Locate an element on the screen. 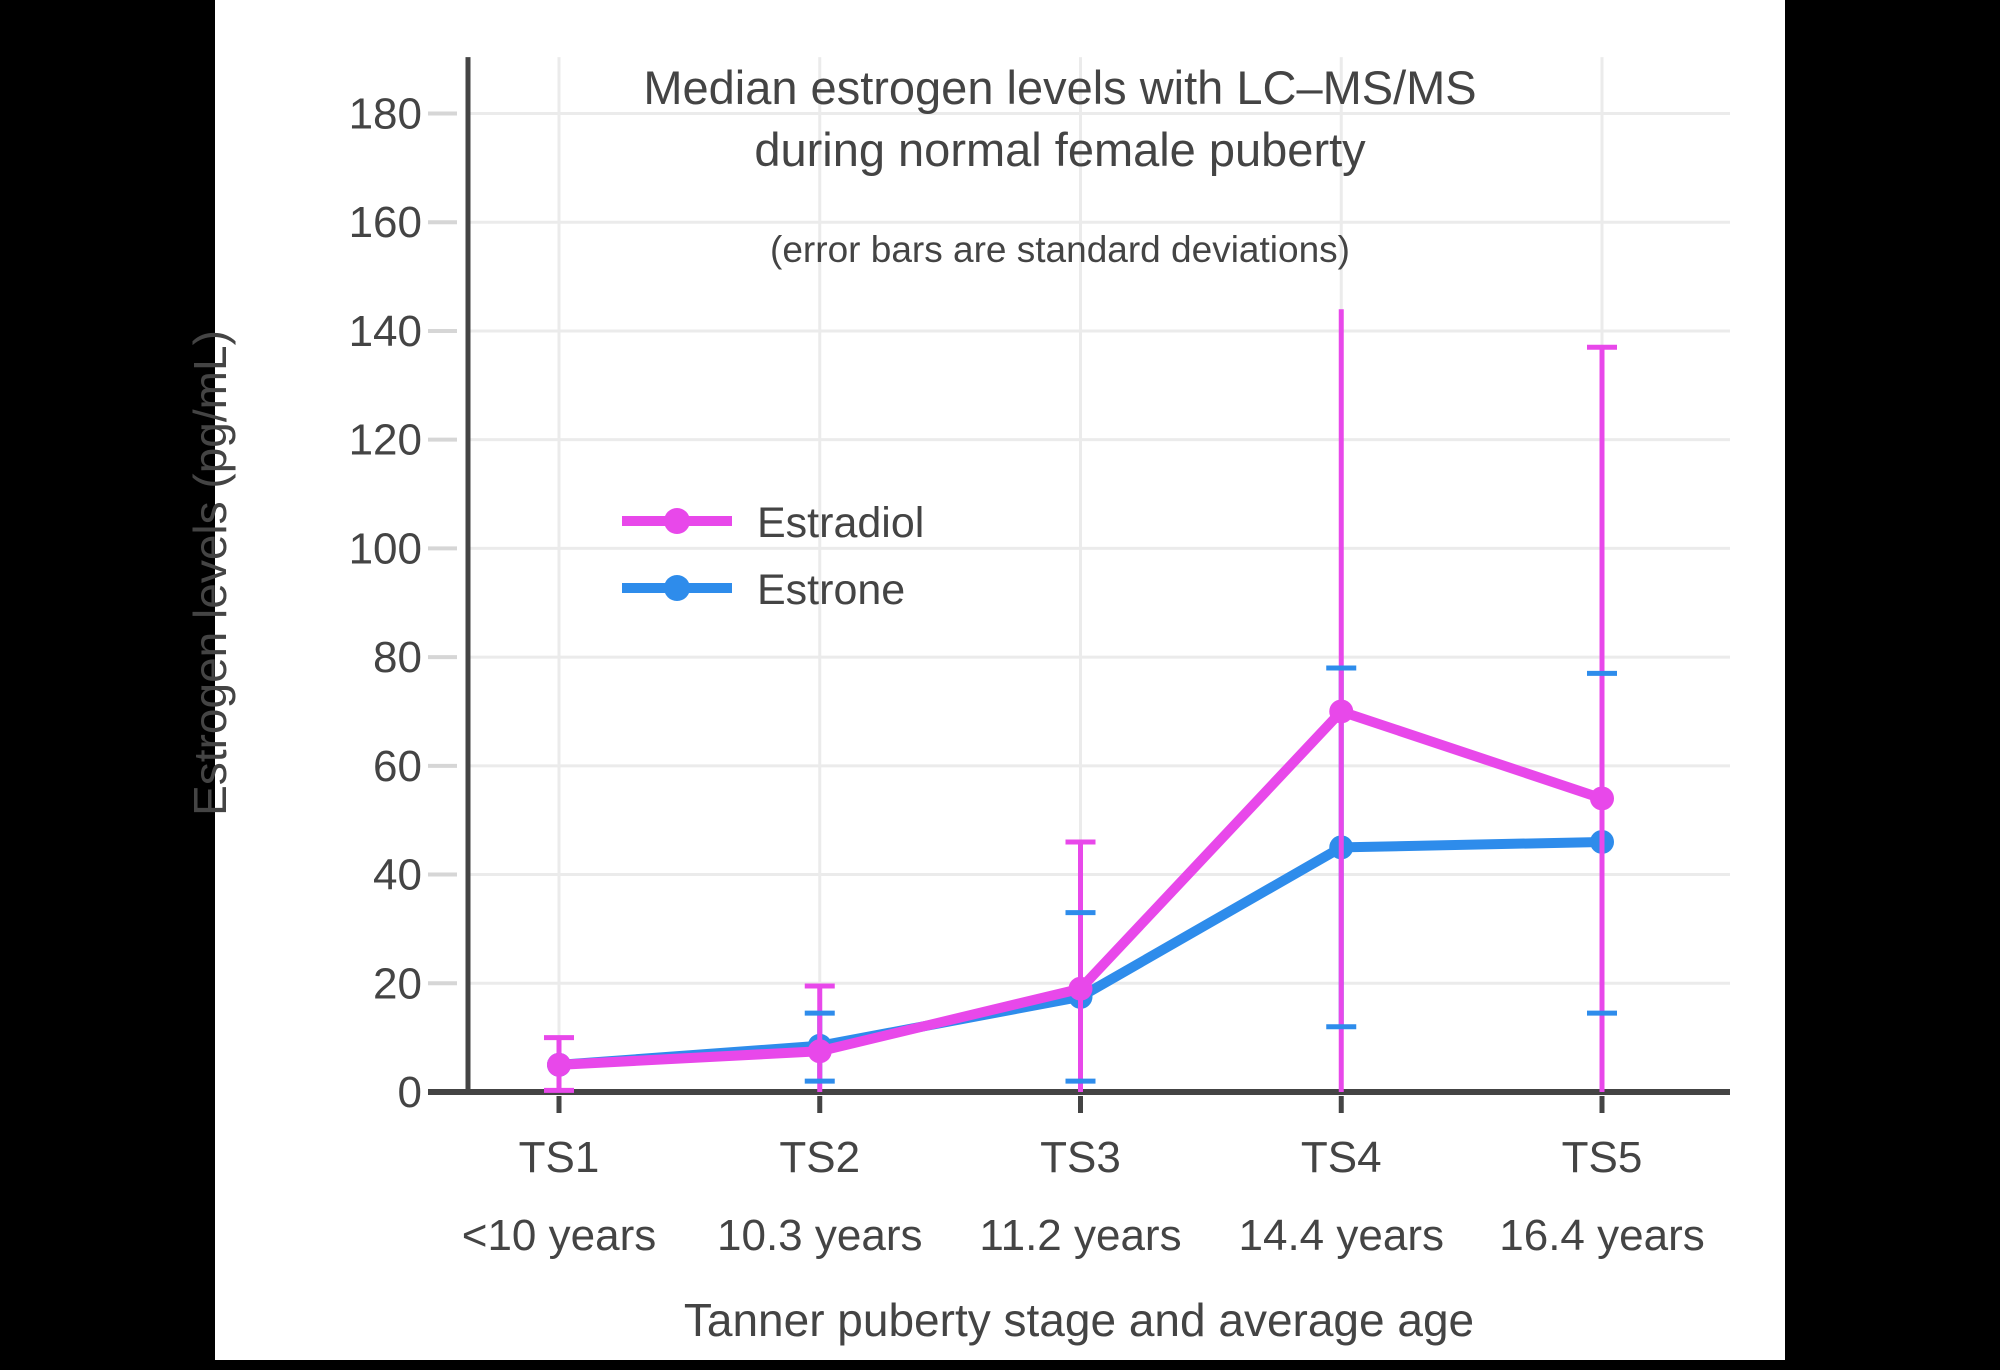  legend-item-estrone: Estrone is located at coordinates (763, 590).